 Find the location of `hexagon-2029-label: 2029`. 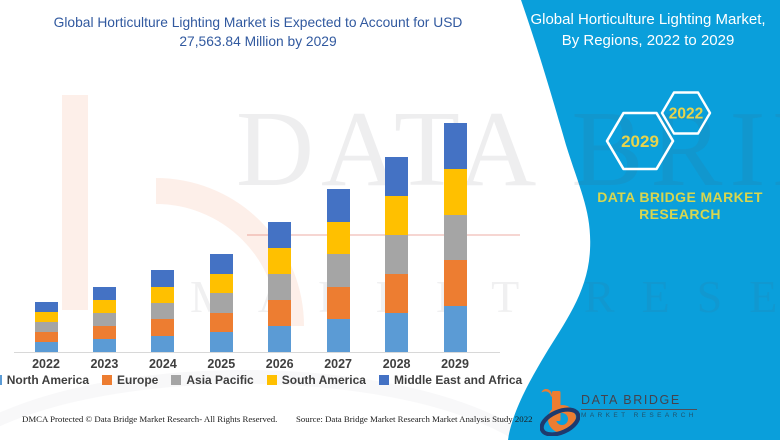

hexagon-2029-label: 2029 is located at coordinates (640, 141).